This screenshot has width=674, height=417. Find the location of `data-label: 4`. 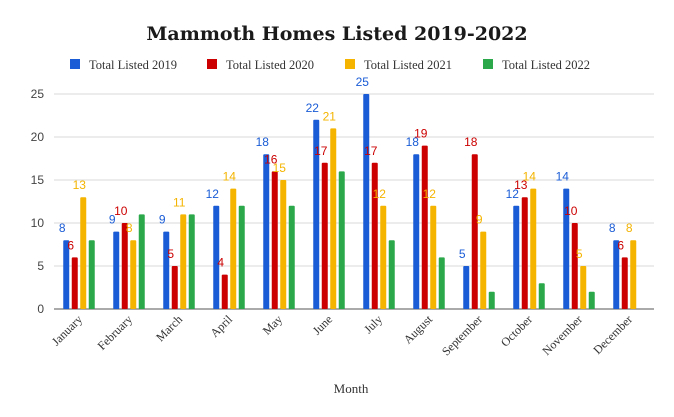

data-label: 4 is located at coordinates (220, 263).